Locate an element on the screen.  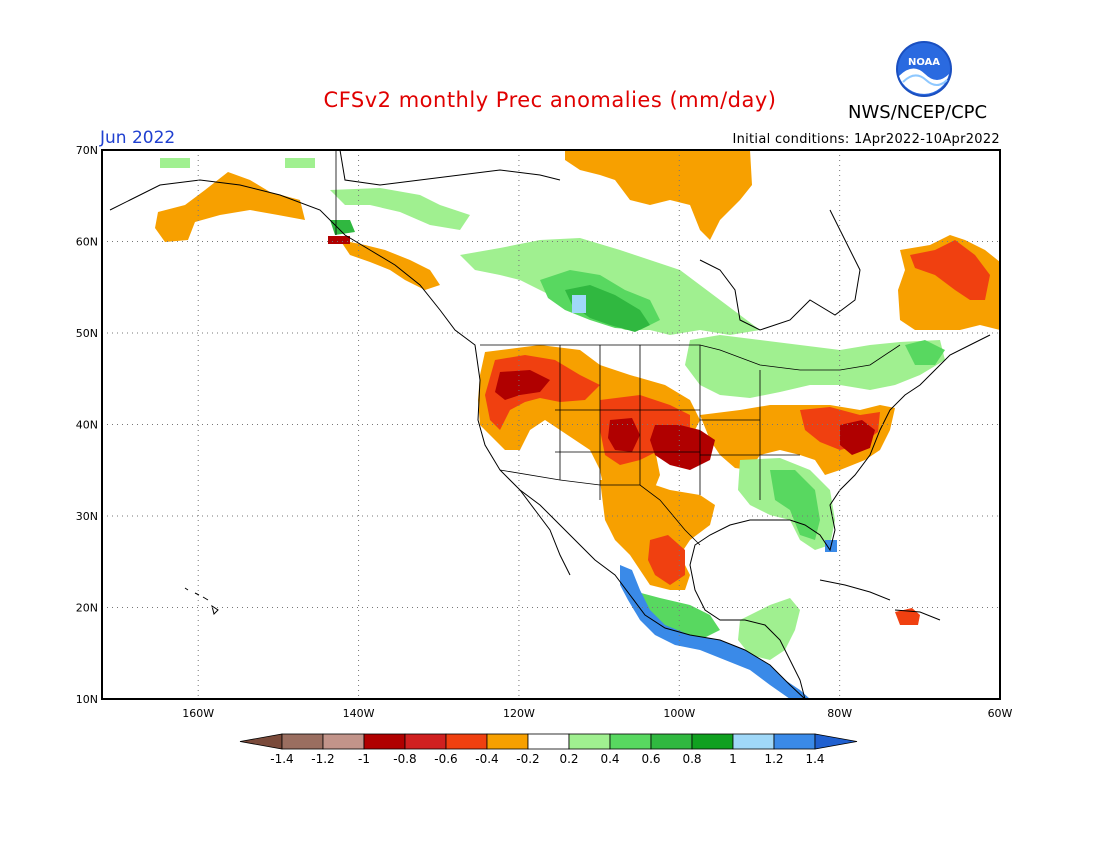
lon-label-80W: 80W is located at coordinates (839, 713).